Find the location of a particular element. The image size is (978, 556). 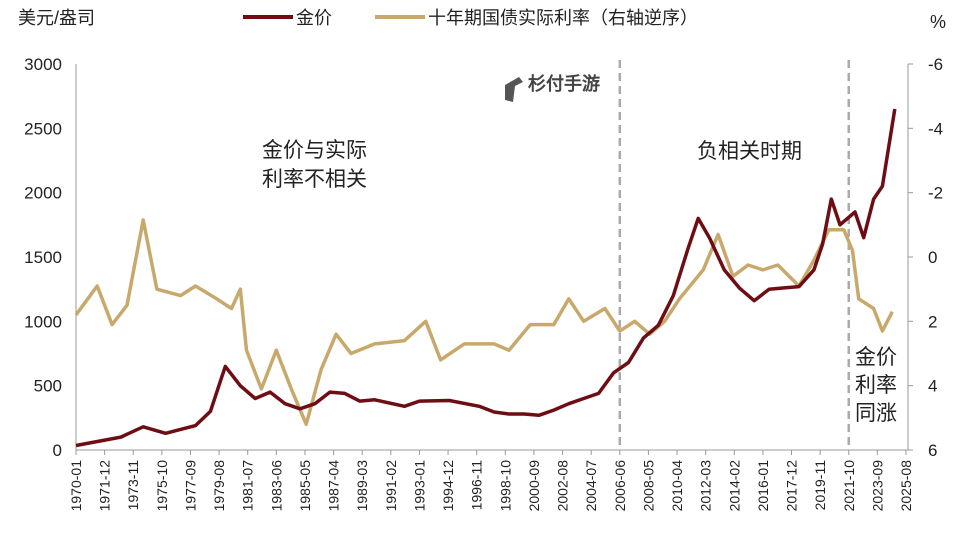

watermark-text: 杉付手游 is located at coordinates (564, 83).